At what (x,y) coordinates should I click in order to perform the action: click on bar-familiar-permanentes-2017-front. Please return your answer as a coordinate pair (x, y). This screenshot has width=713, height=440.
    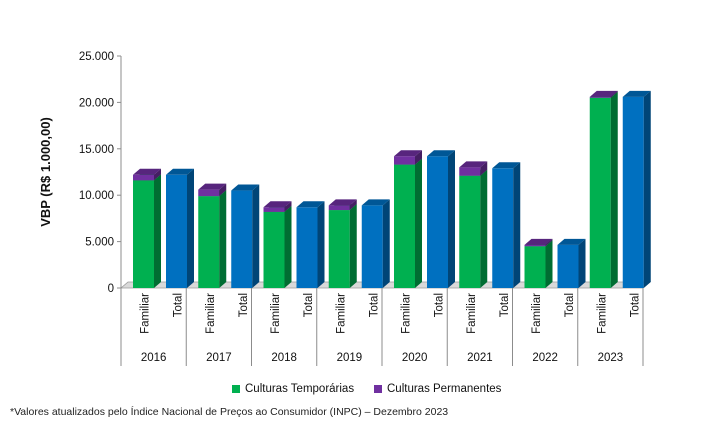
    Looking at the image, I should click on (209, 193).